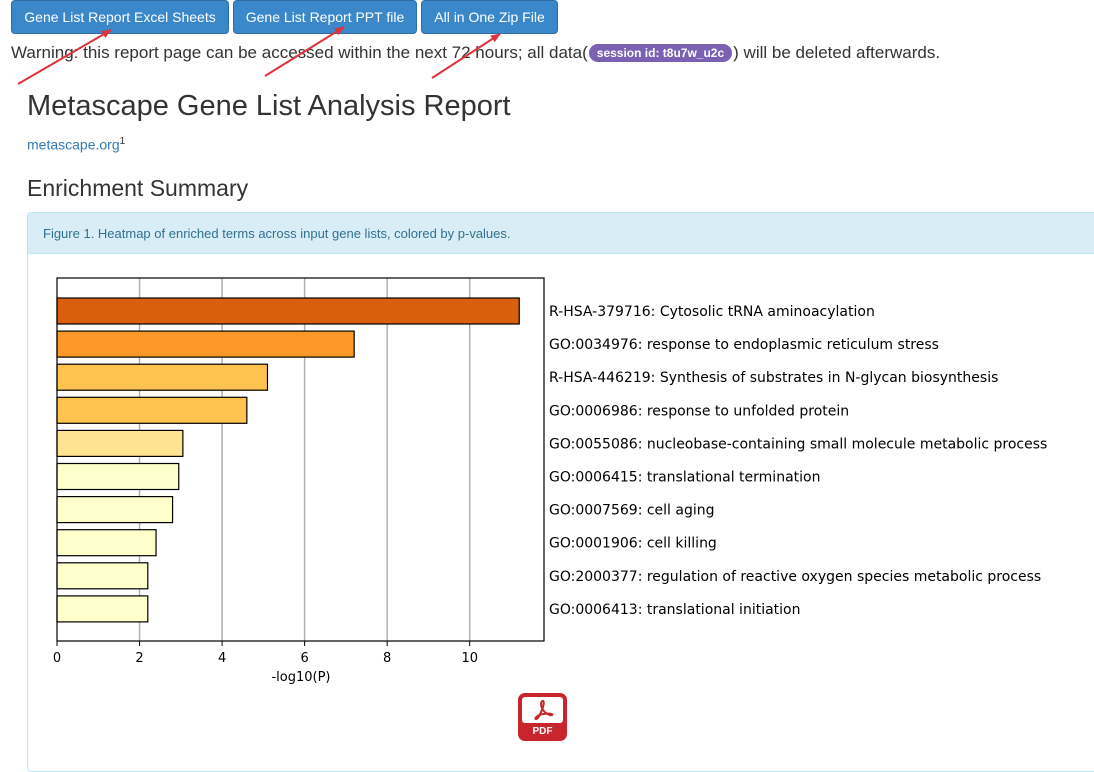 The height and width of the screenshot is (772, 1094). I want to click on x-tick-label: 10, so click(469, 658).